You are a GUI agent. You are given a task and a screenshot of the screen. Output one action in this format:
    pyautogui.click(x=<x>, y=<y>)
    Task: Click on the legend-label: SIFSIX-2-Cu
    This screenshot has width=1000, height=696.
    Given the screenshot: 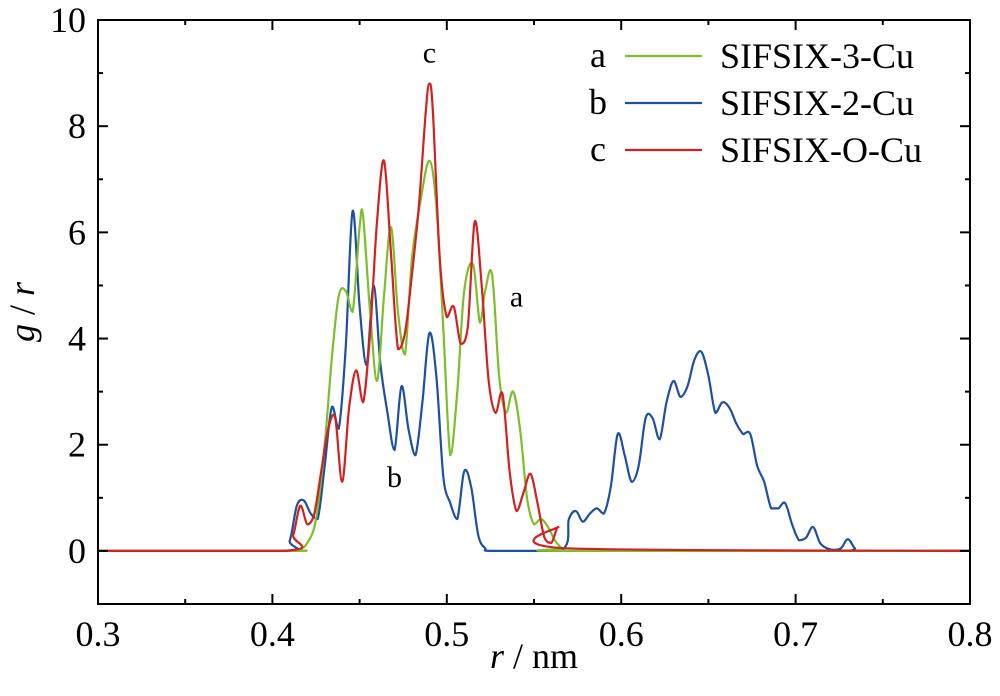 What is the action you would take?
    pyautogui.click(x=817, y=103)
    